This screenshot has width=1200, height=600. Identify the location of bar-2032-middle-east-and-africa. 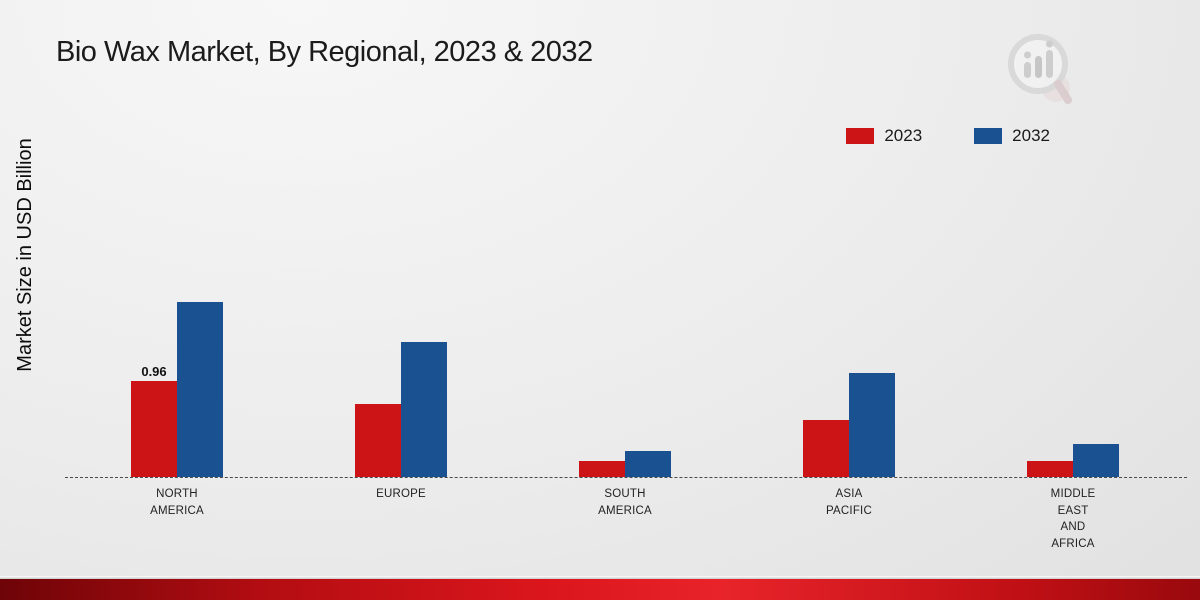
(1096, 460).